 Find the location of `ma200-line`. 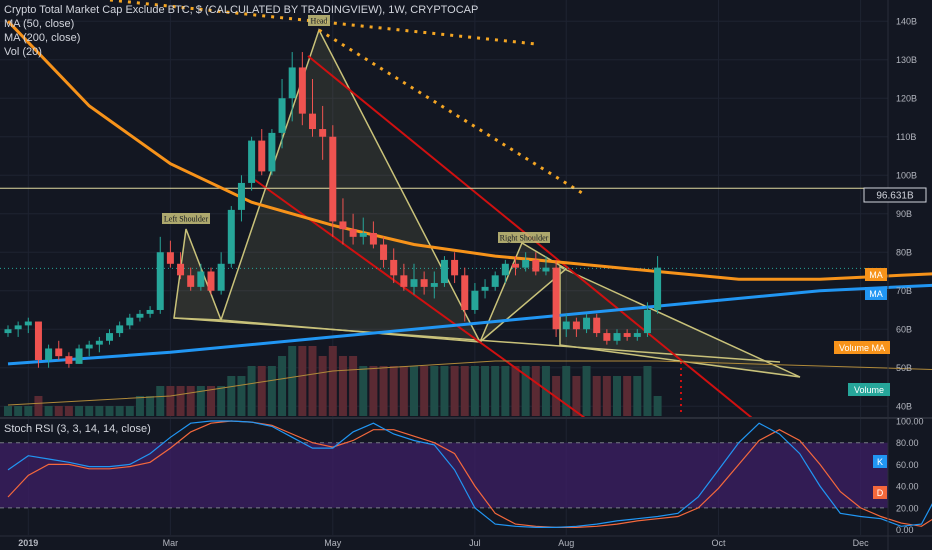

ma200-line is located at coordinates (469, 324).